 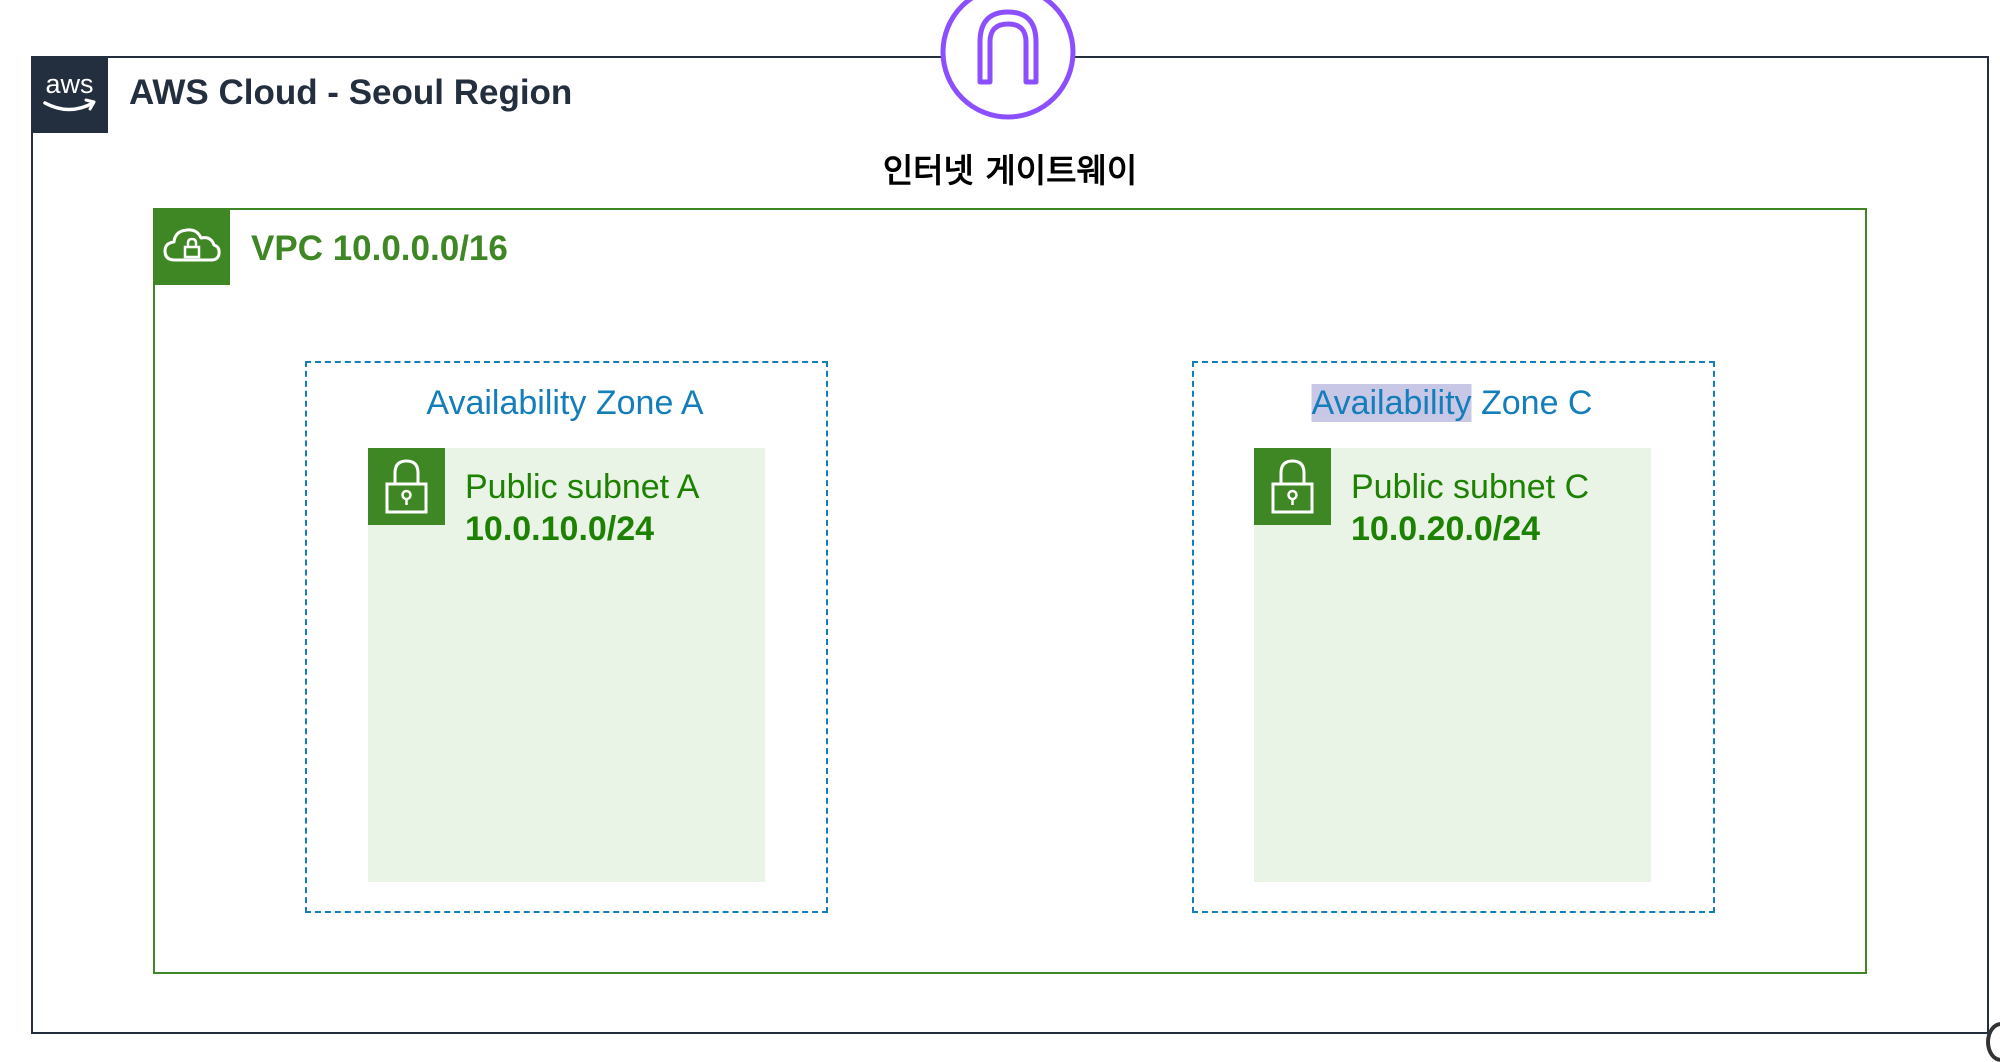 What do you see at coordinates (560, 529) in the screenshot?
I see `public-subnet-a-cidr: 10.0.10.0/24` at bounding box center [560, 529].